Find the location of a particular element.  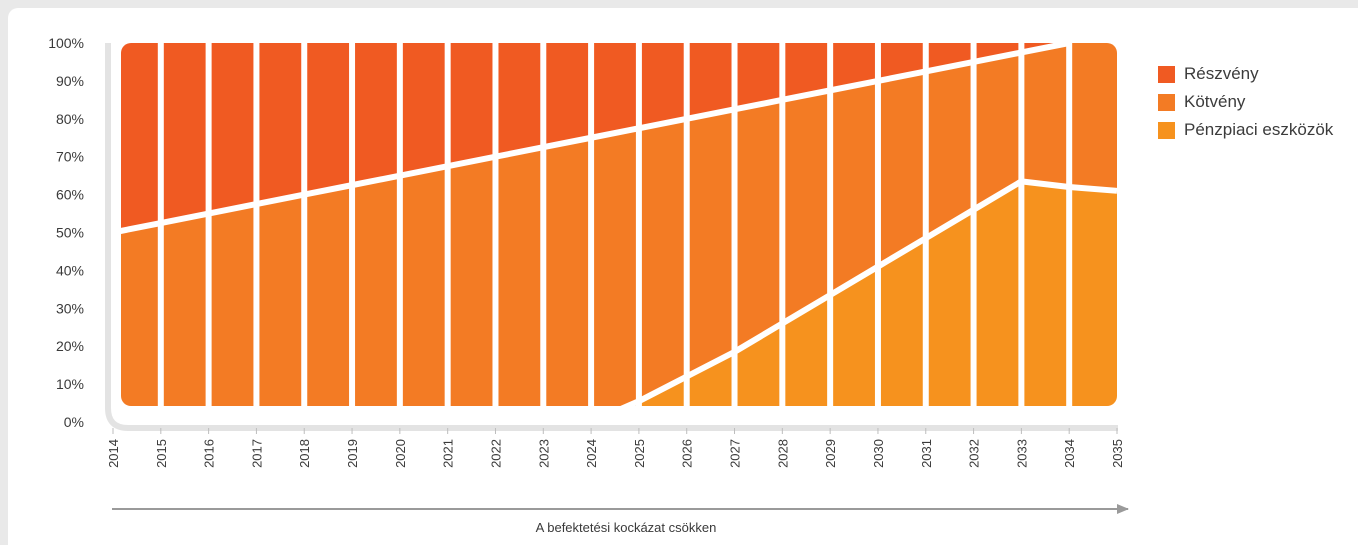

x-tick-label: 2024 is located at coordinates (591, 453).